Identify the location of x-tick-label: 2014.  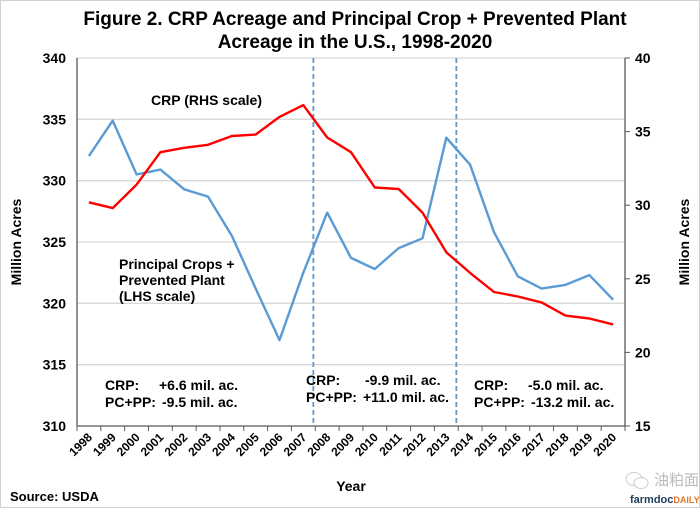
(461, 444).